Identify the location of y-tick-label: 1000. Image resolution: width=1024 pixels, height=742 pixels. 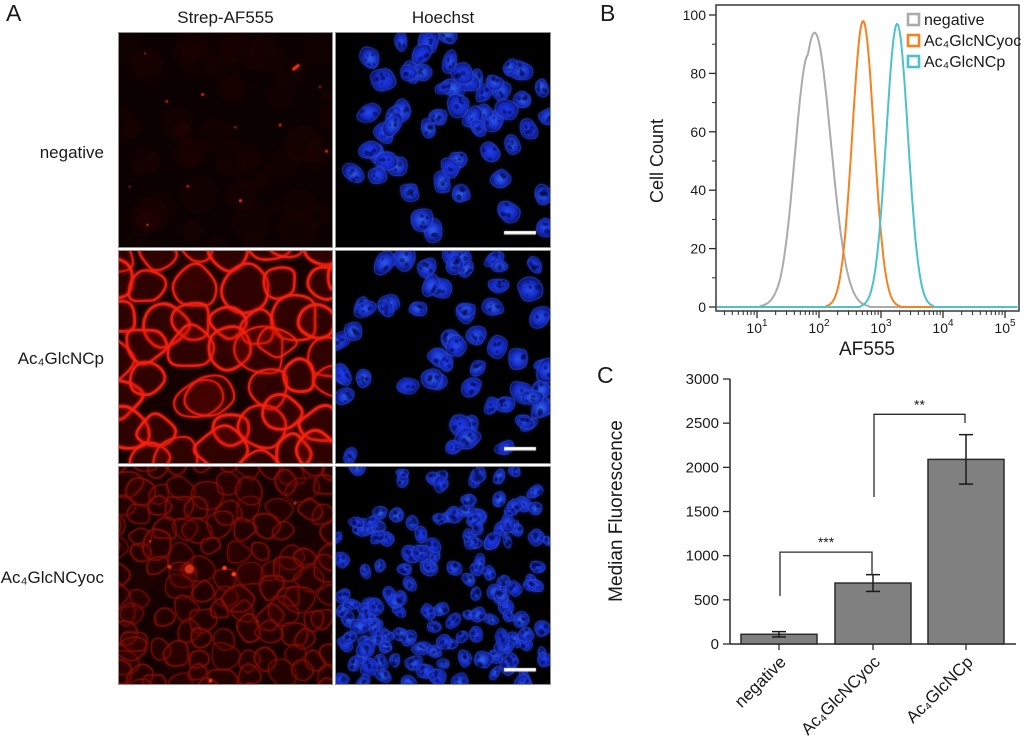
(702, 556).